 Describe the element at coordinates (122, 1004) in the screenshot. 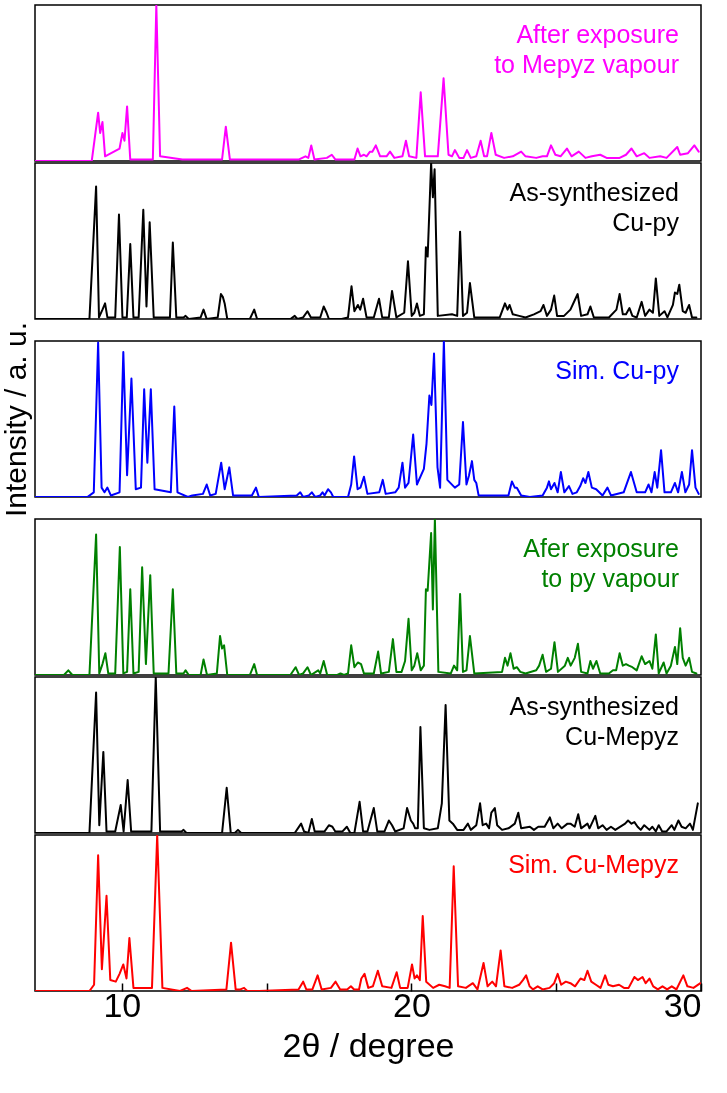

I see `x-tick-label: 10` at that location.